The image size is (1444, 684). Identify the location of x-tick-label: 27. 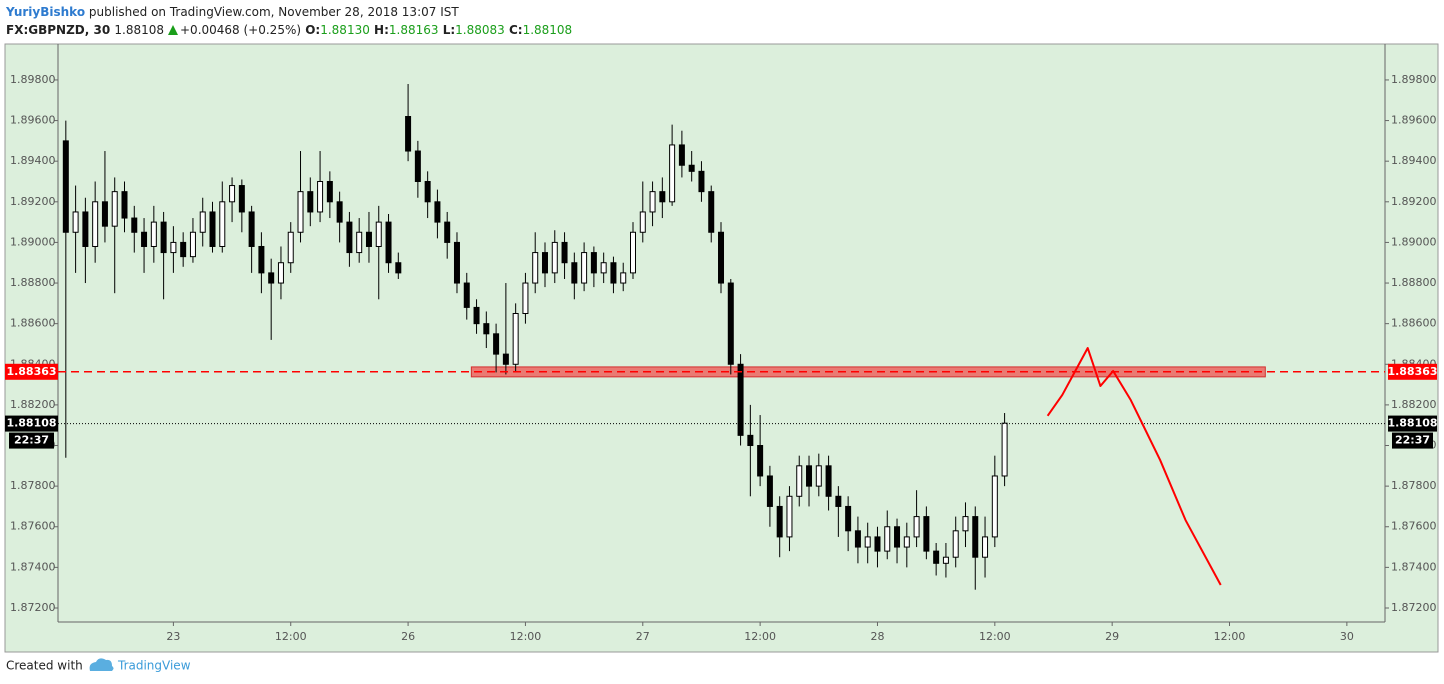
(643, 636).